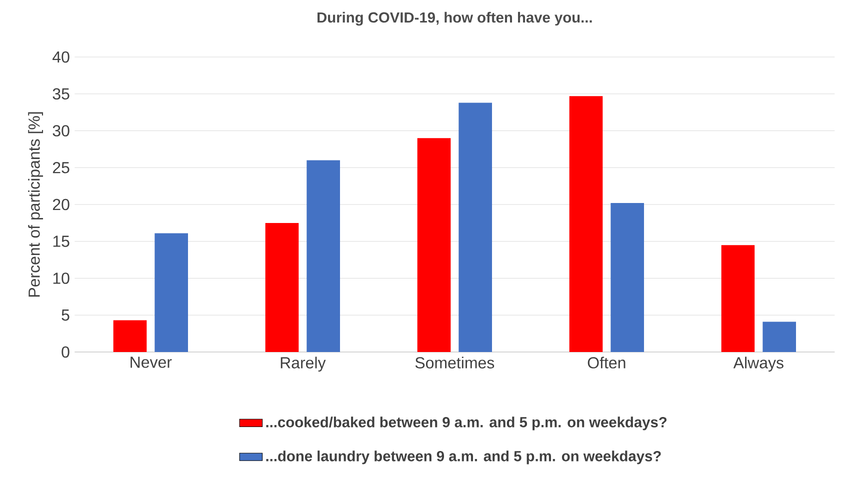  I want to click on legend-label: ...done laundry between 9 a.m. and 5 p.m. on weekdays?, so click(463, 457).